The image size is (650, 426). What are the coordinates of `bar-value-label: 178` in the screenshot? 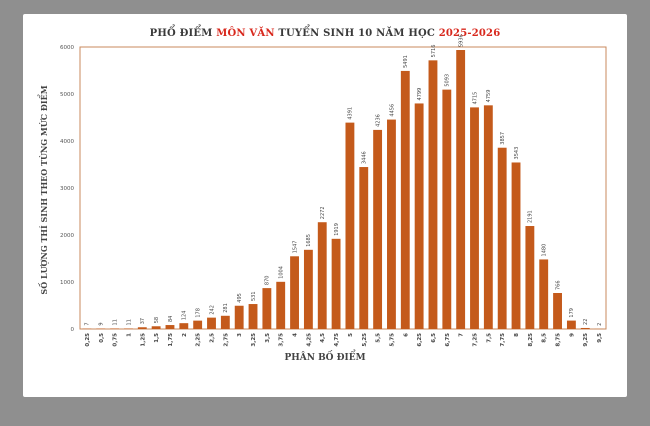 It's located at (198, 313).